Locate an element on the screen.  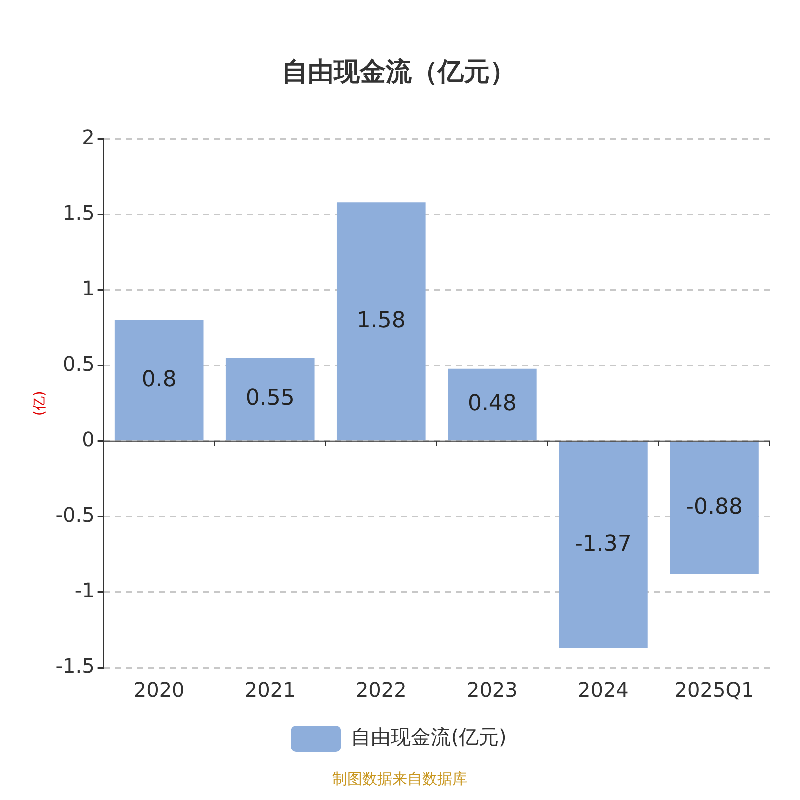
y-axis-title: (亿) is located at coordinates (40, 403).